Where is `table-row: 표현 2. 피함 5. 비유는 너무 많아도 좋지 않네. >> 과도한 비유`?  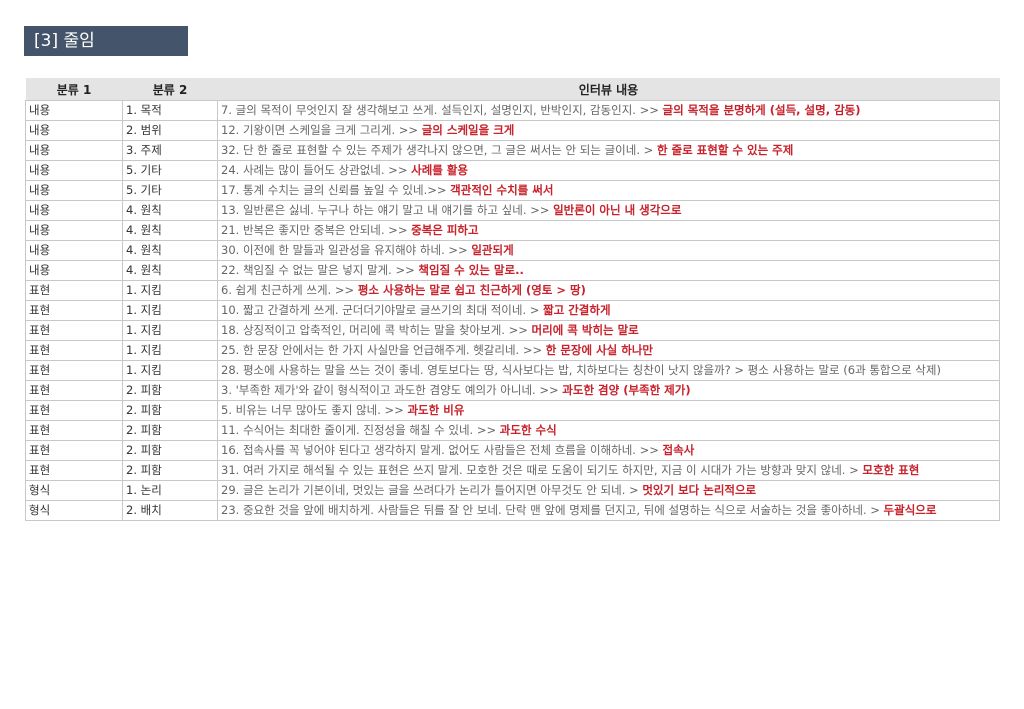 table-row: 표현 2. 피함 5. 비유는 너무 많아도 좋지 않네. >> 과도한 비유 is located at coordinates (512, 410).